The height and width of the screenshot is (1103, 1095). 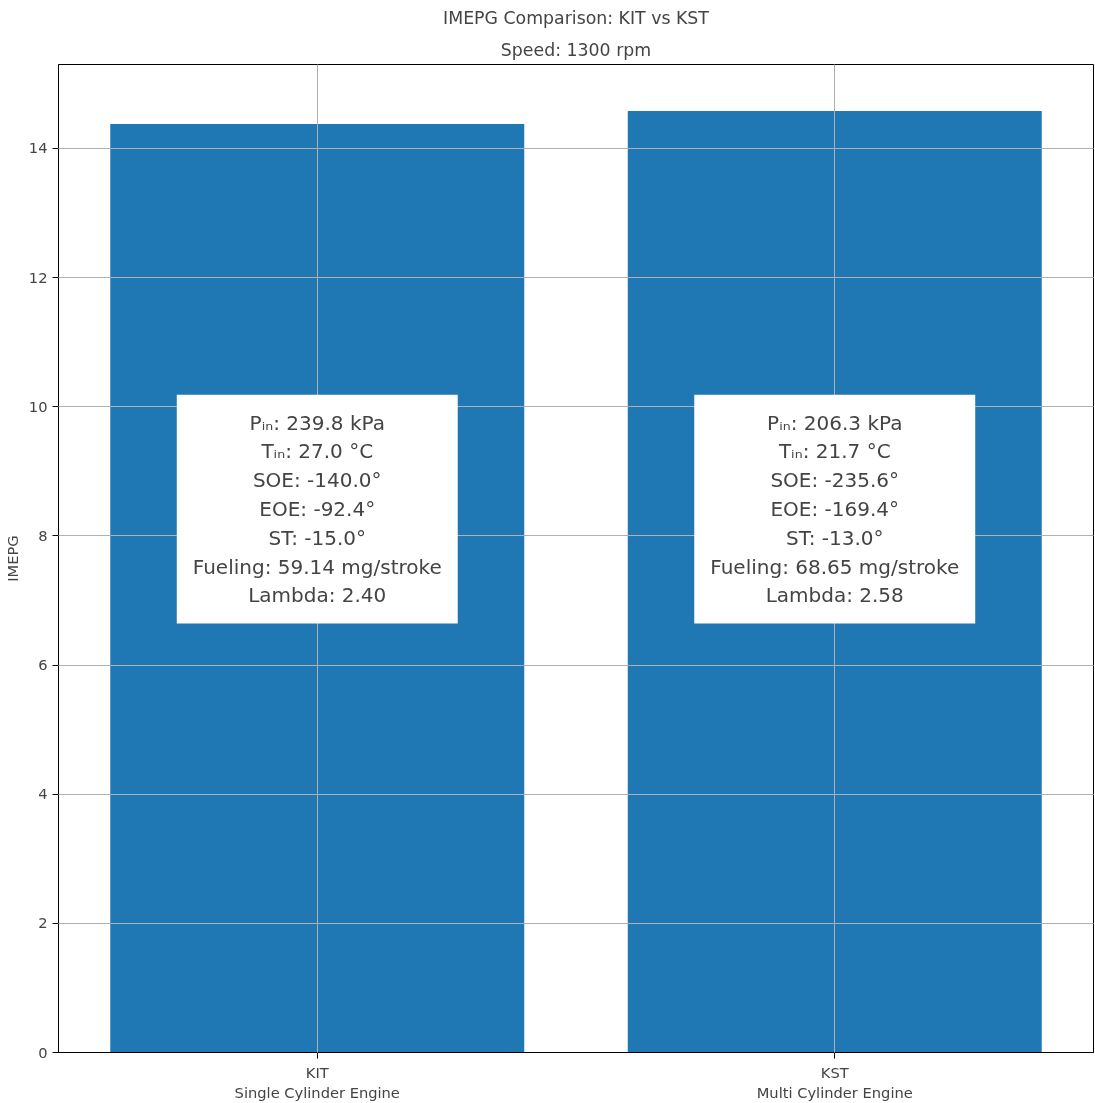 What do you see at coordinates (576, 49) in the screenshot?
I see `chart-subtitle: Speed: 1300 rpm` at bounding box center [576, 49].